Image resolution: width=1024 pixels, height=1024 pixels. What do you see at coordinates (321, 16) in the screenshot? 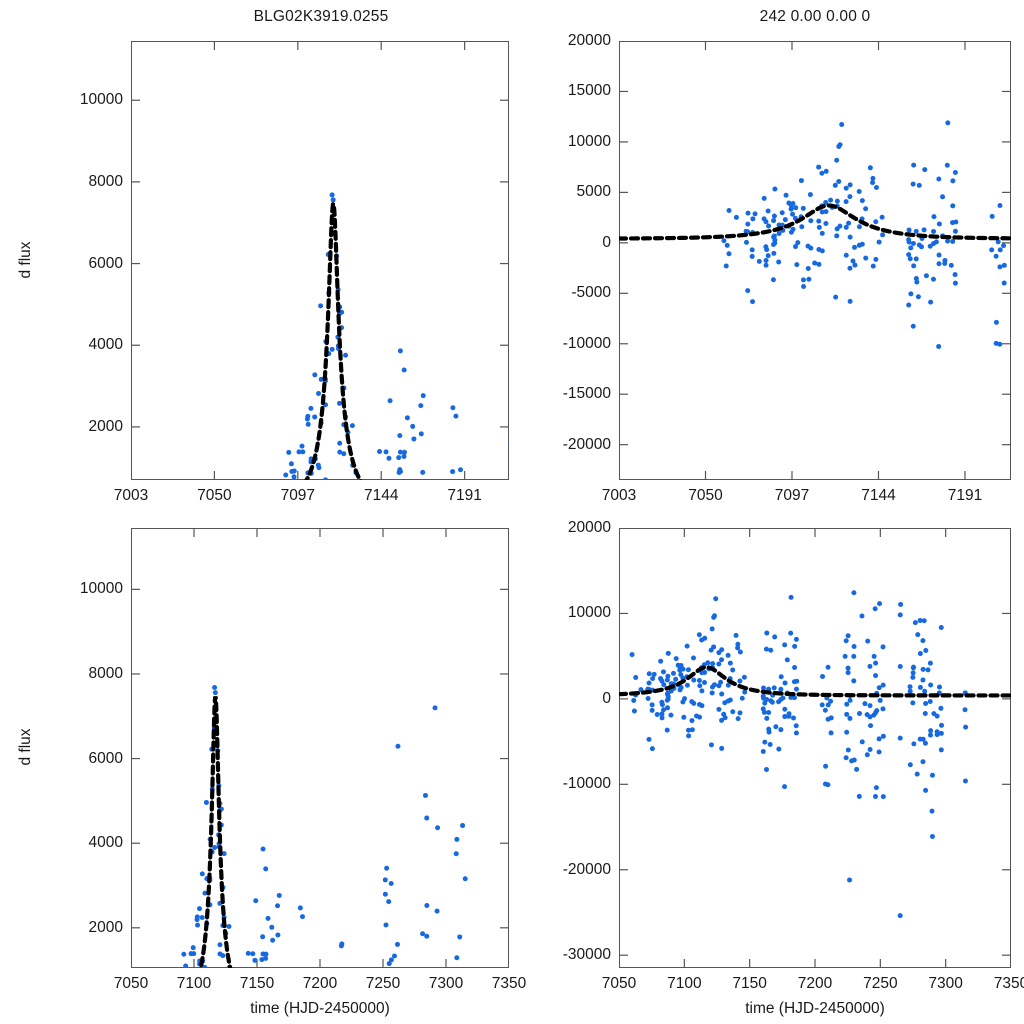
I see `panel-title-top-left: BLG02K3919.0255` at bounding box center [321, 16].